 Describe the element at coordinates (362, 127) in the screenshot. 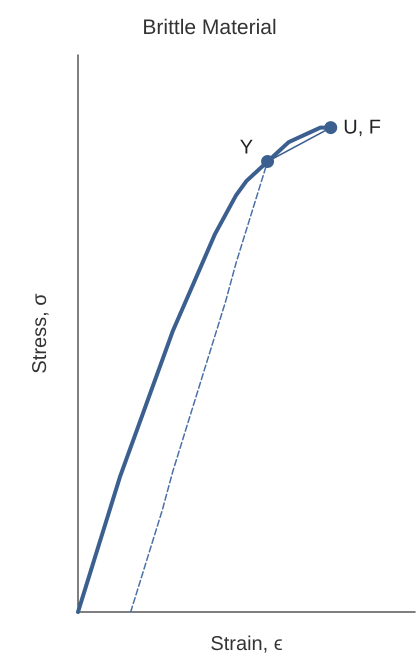

I see `annotation: U, F` at that location.